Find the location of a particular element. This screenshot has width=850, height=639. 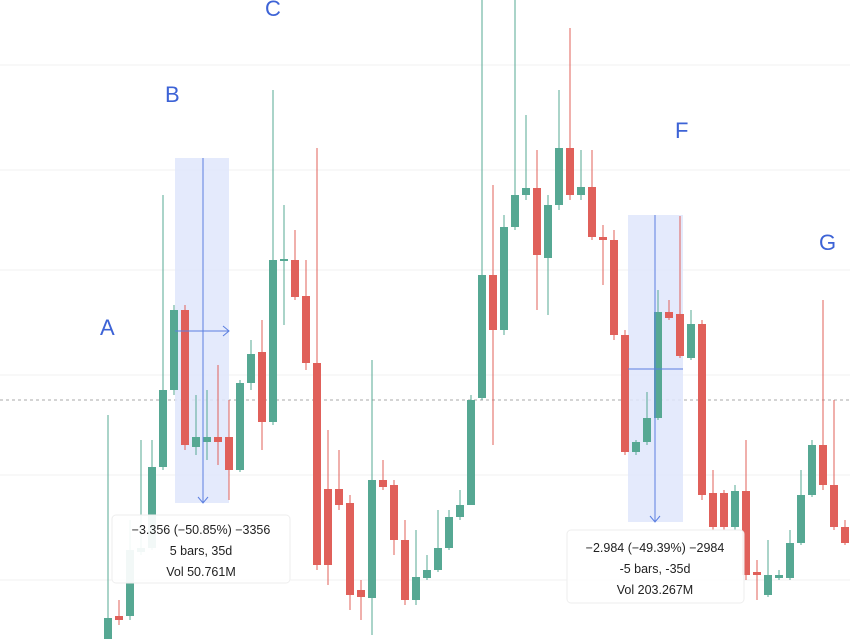

measure-text: −2.984 (−49.39%) −2984 is located at coordinates (655, 548).